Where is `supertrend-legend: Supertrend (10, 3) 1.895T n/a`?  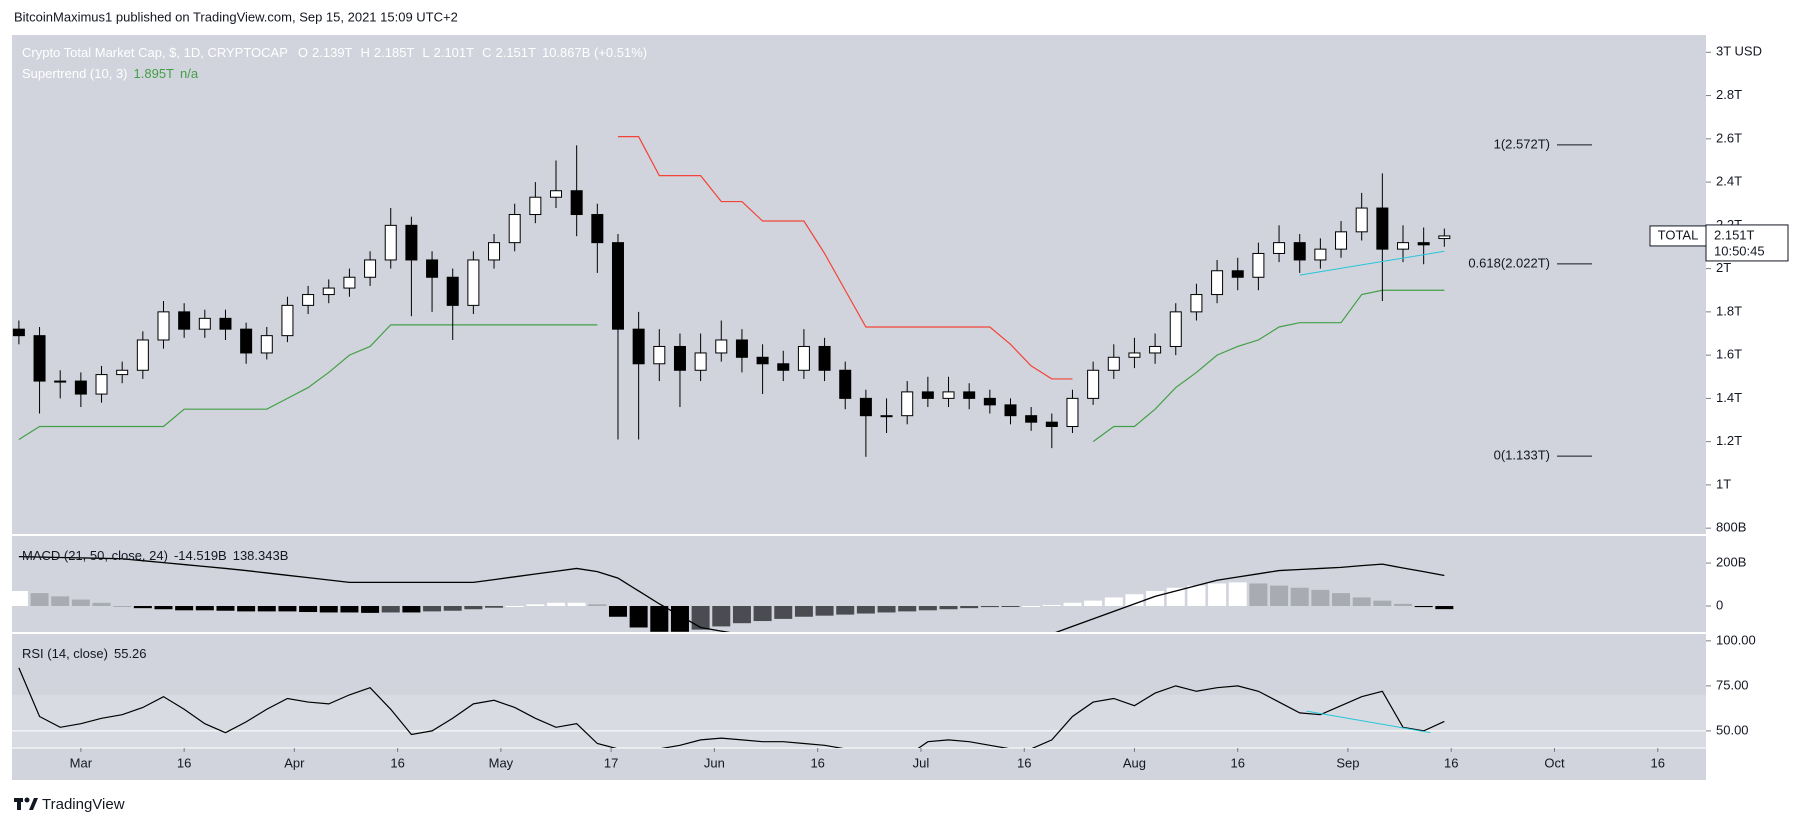 supertrend-legend: Supertrend (10, 3) 1.895T n/a is located at coordinates (110, 73).